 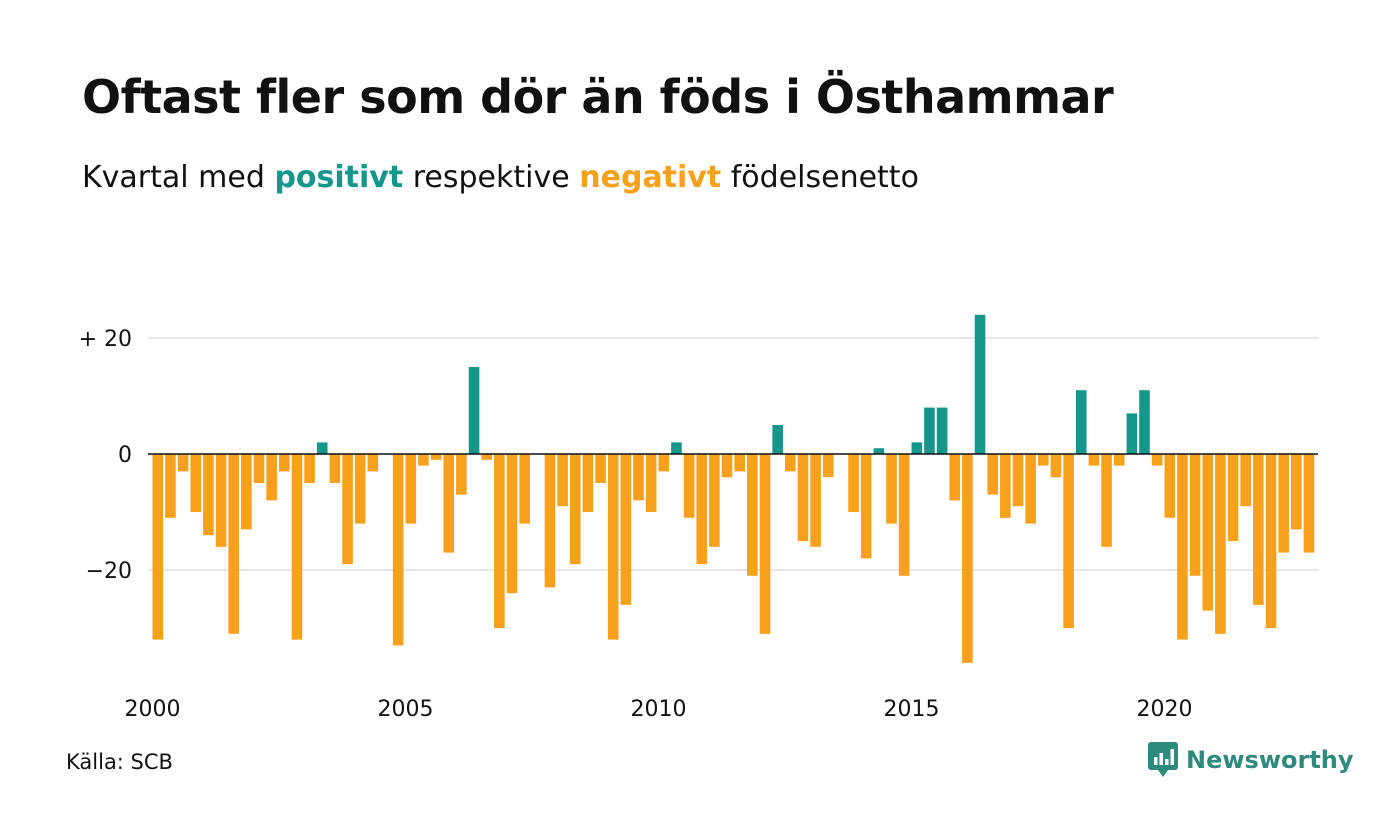 I want to click on x-tick-label: 2015, so click(x=912, y=709).